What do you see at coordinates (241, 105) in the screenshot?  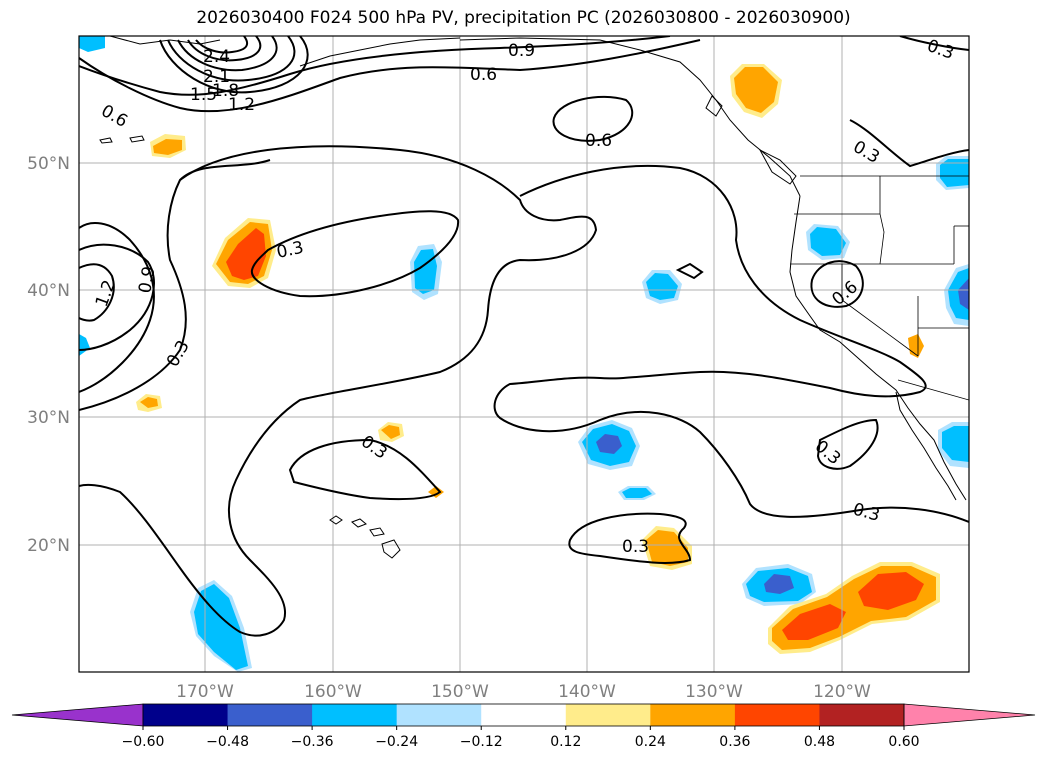 I see `contour-label: 1.2` at bounding box center [241, 105].